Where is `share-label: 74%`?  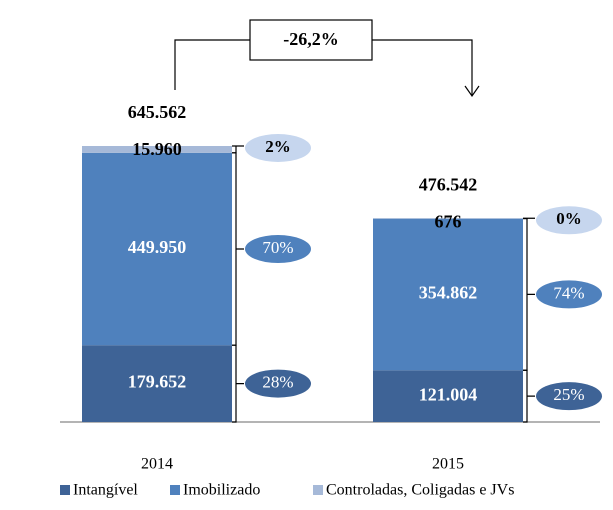
share-label: 74% is located at coordinates (568, 292).